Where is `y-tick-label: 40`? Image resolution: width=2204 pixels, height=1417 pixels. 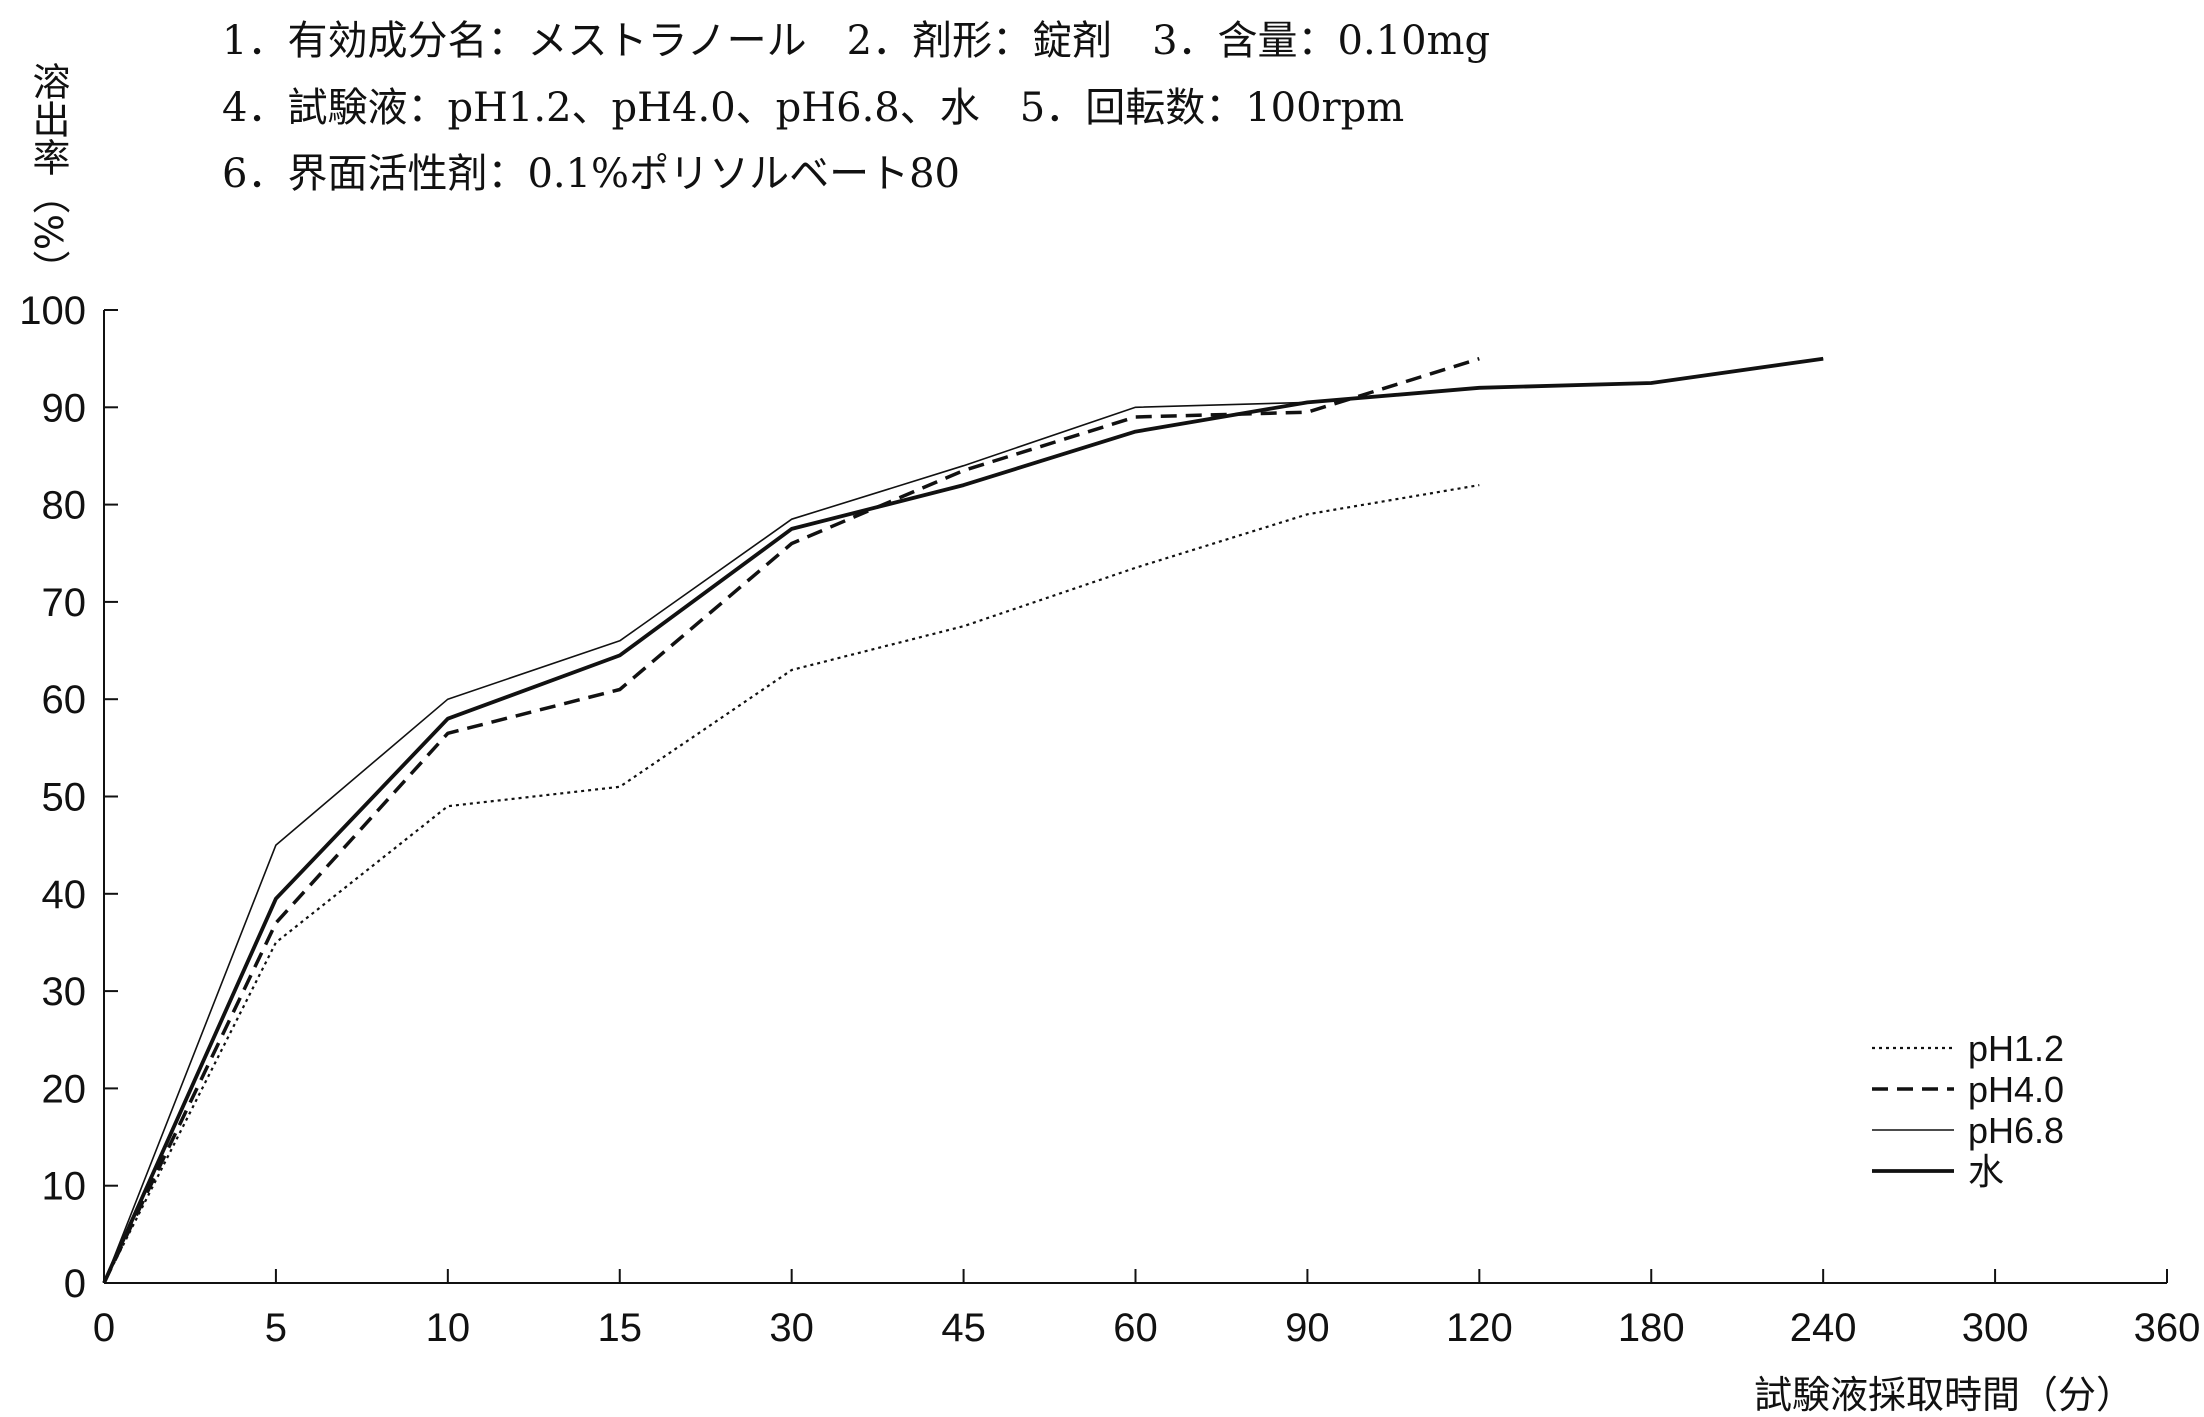 y-tick-label: 40 is located at coordinates (64, 895).